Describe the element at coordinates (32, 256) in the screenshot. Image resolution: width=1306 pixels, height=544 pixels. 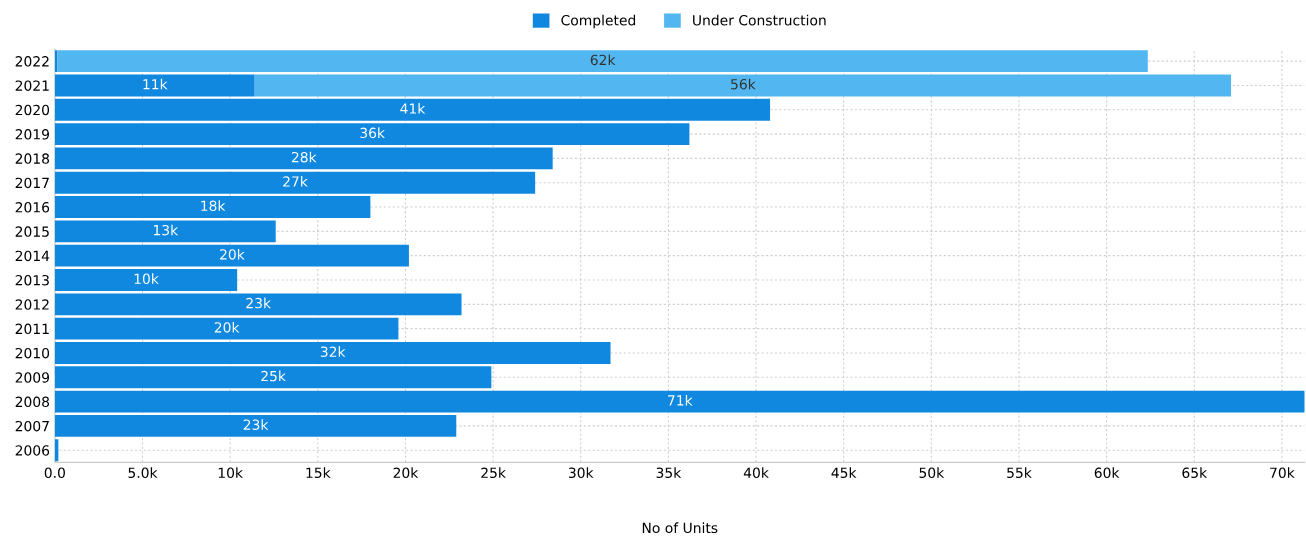
I see `y-tick-label: 2014` at that location.